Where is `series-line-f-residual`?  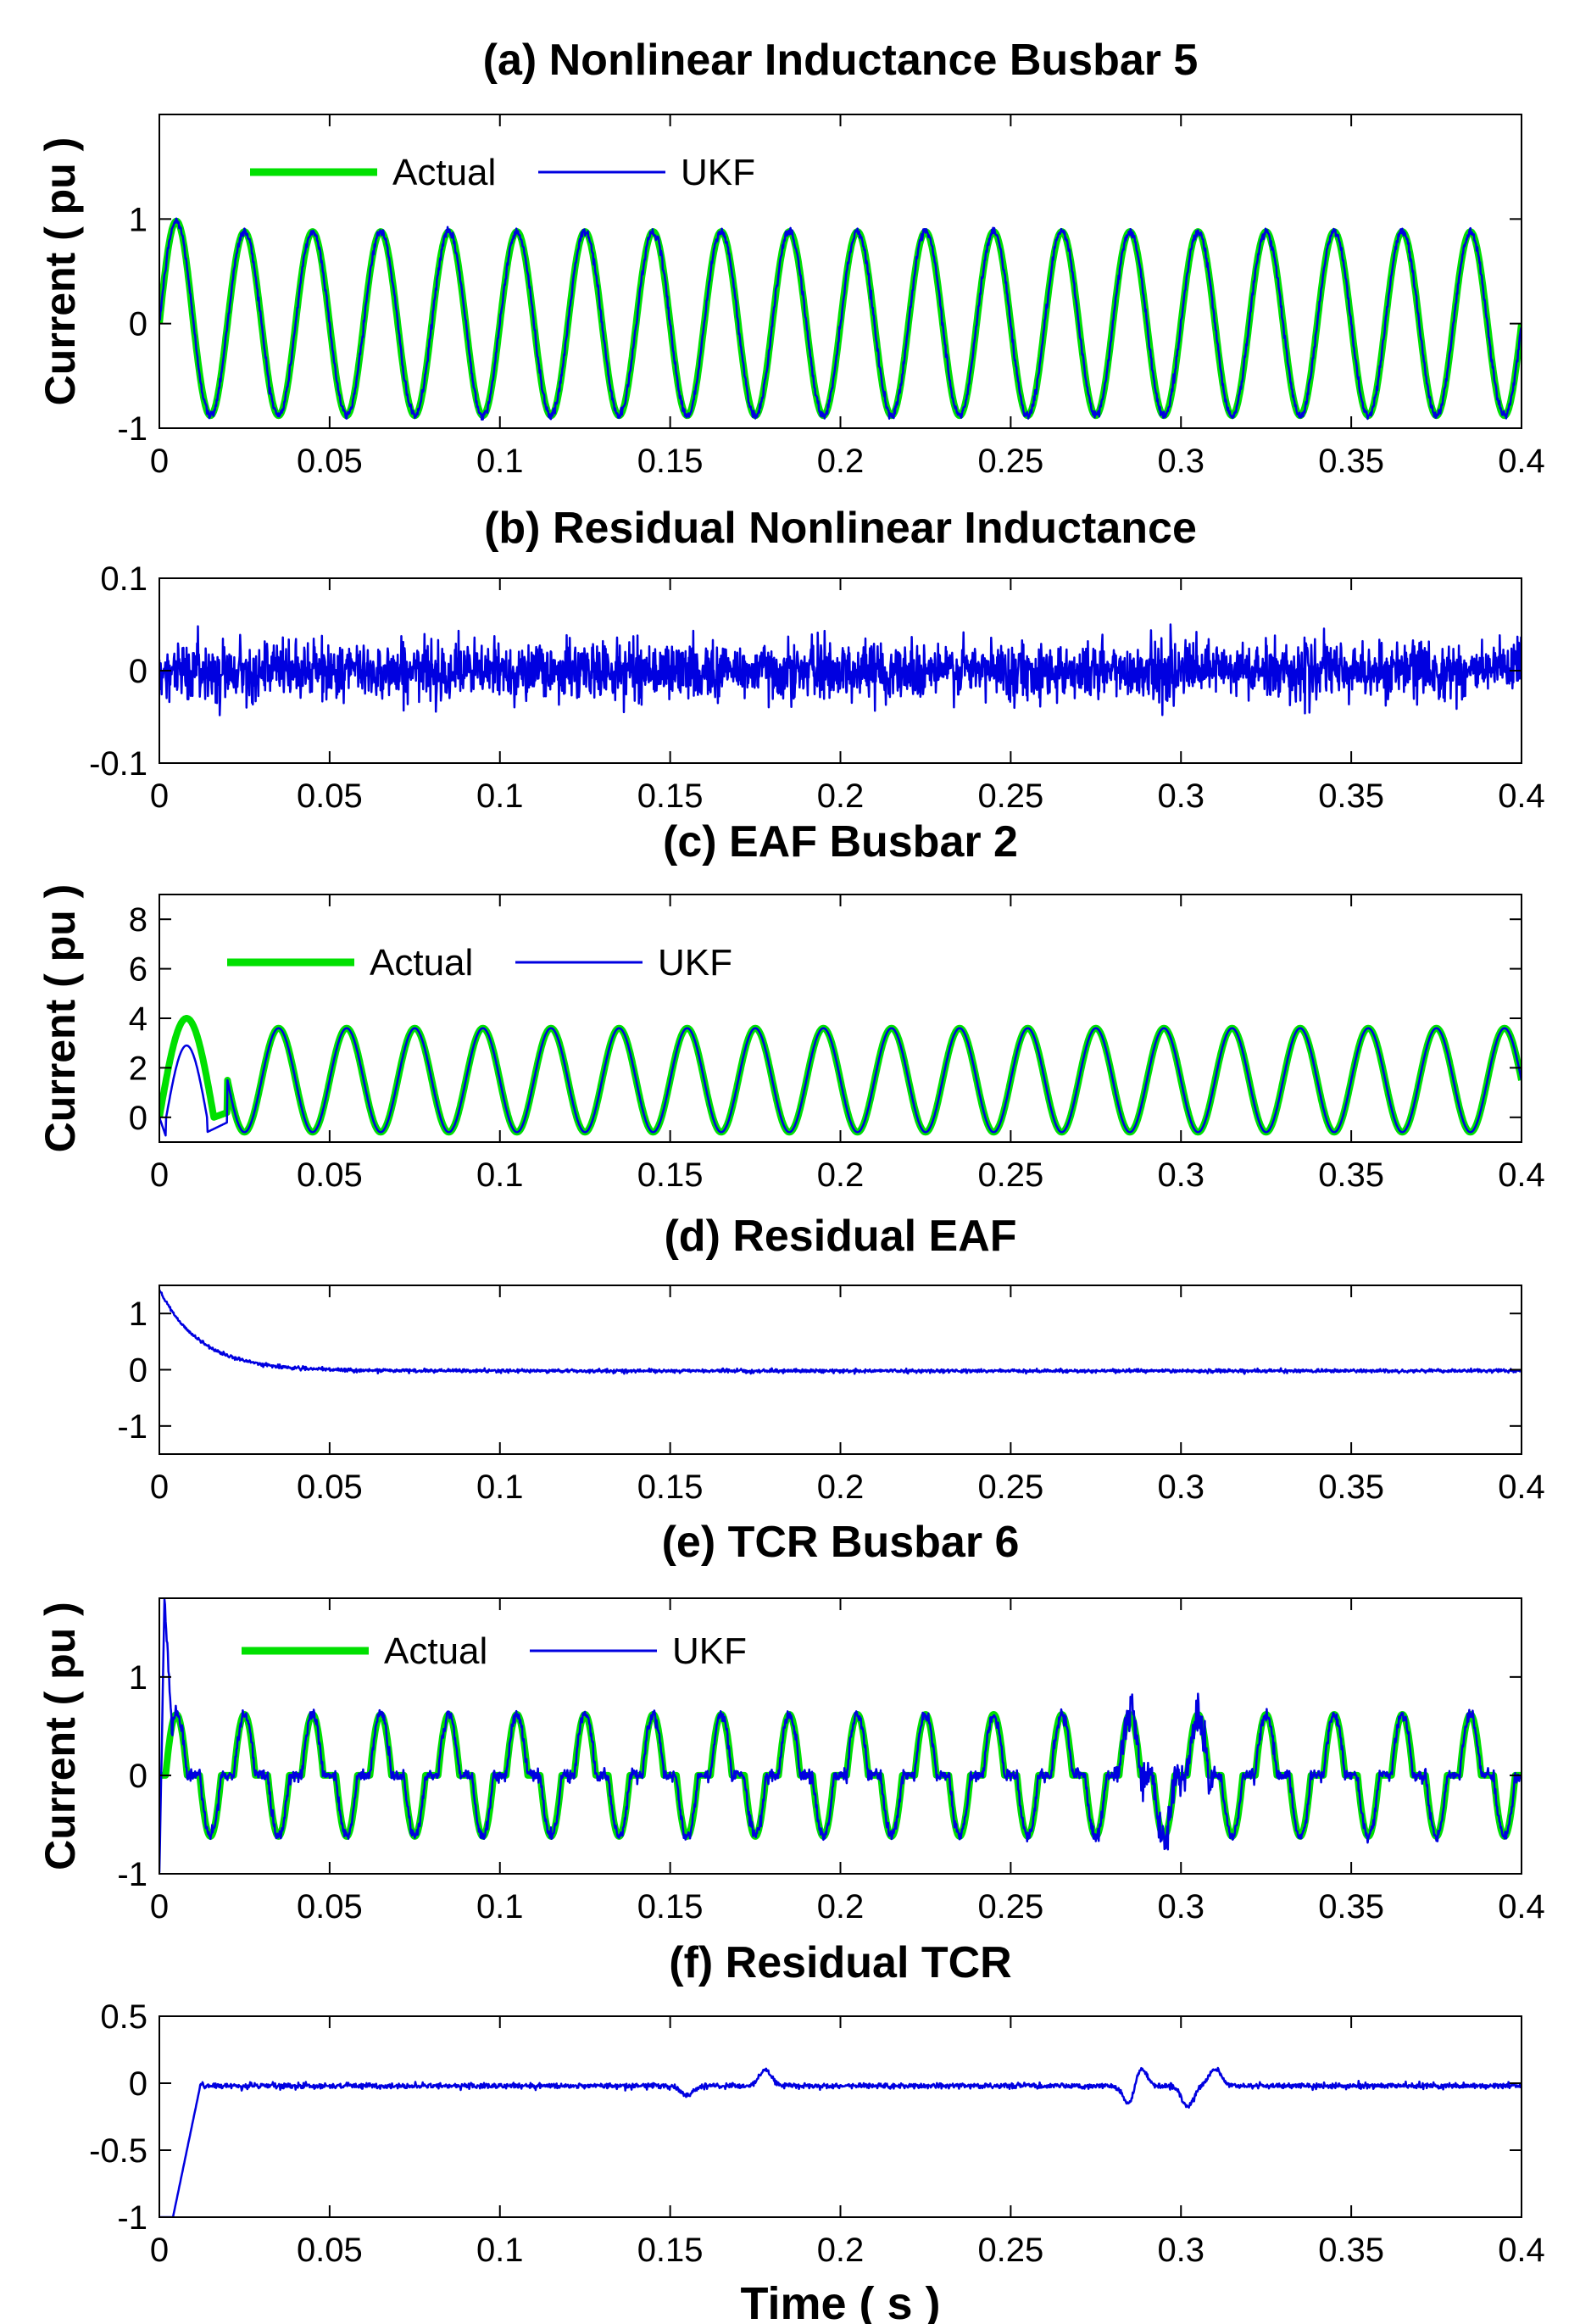
series-line-f-residual is located at coordinates (841, 2142).